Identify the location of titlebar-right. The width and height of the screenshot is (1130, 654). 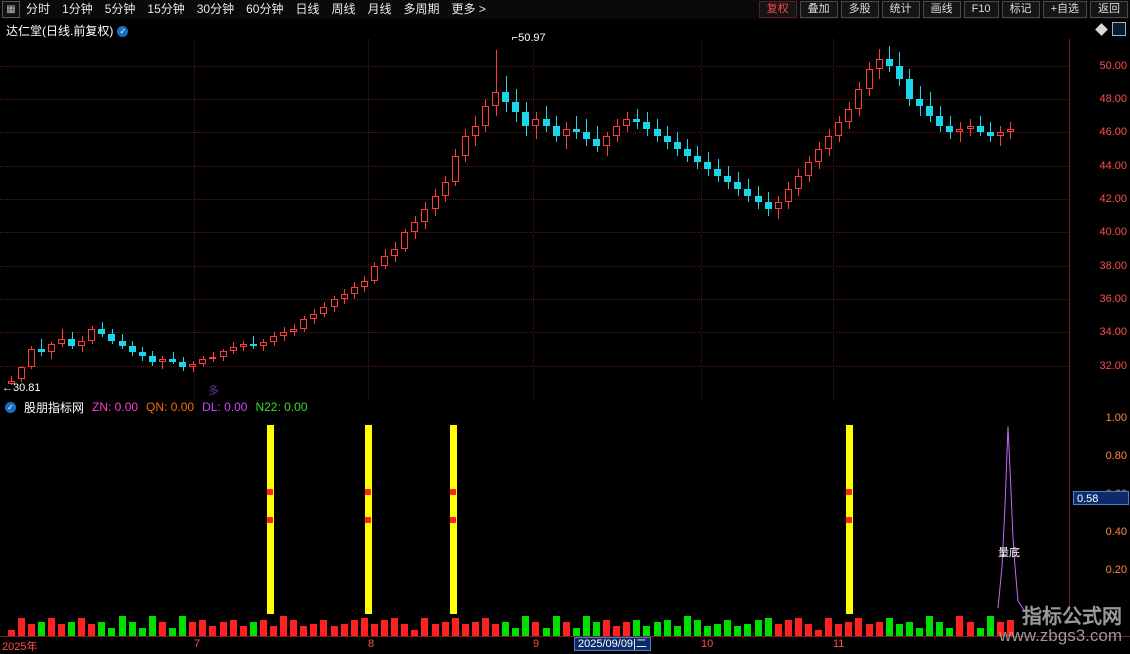
(1110, 29).